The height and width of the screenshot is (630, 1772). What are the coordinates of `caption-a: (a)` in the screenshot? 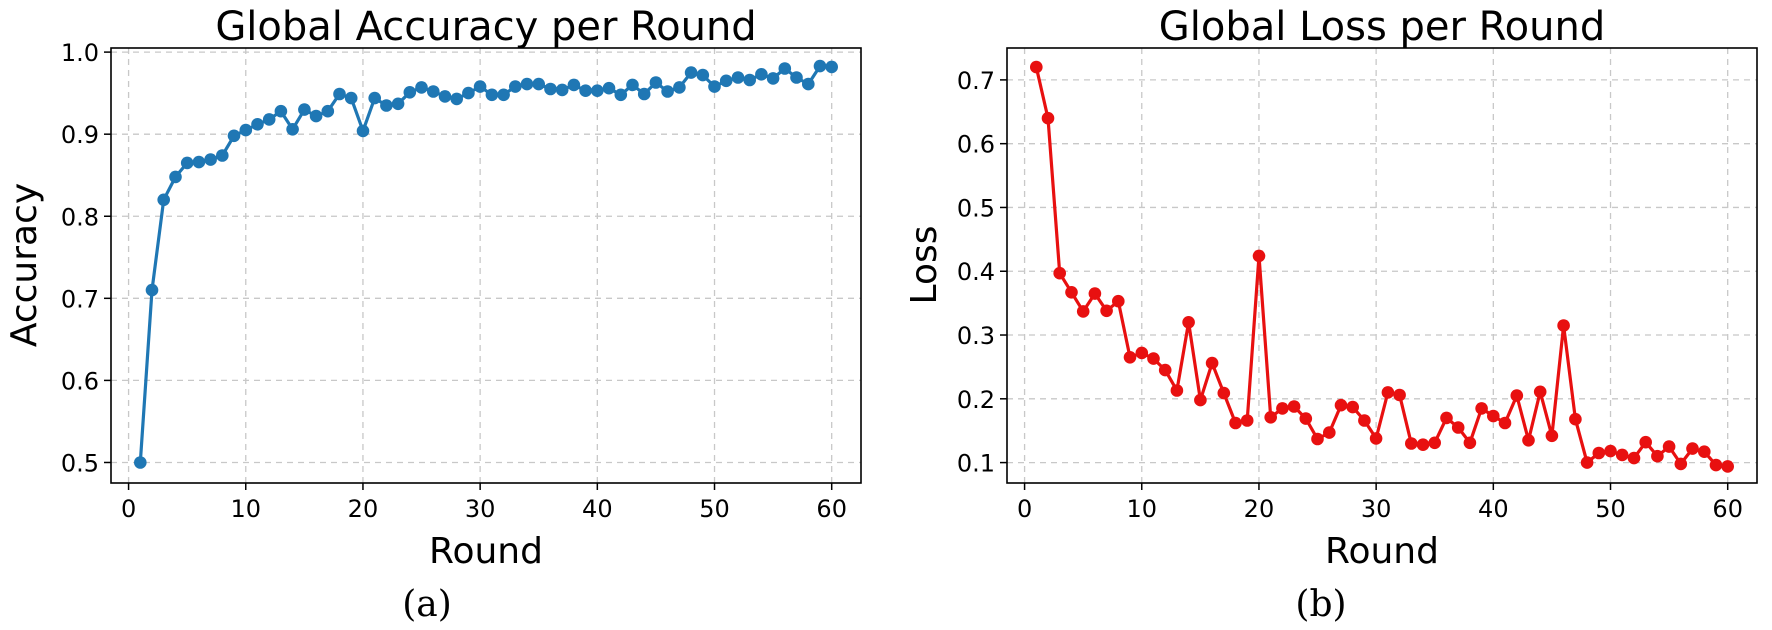 It's located at (427, 604).